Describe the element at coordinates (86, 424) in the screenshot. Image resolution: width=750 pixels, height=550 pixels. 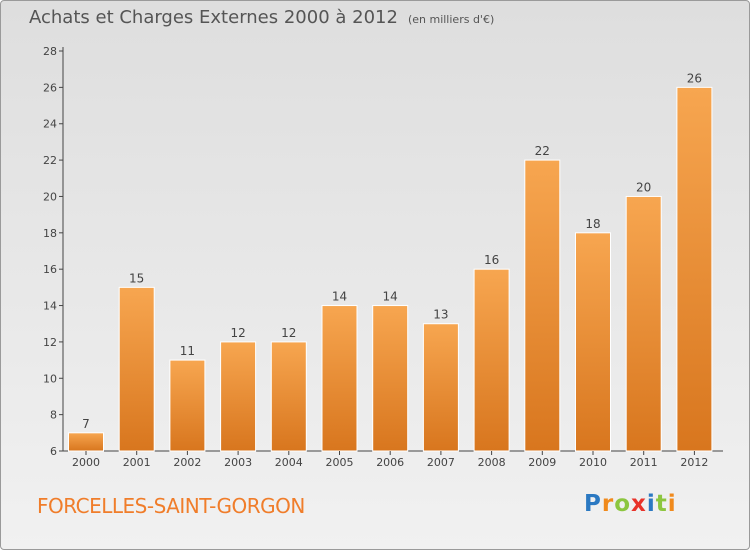
I see `bar-value-label: 7` at that location.